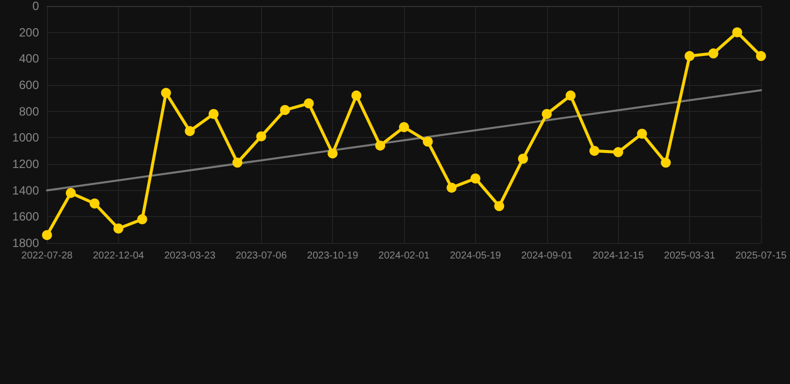  I want to click on x-tick-label: 2024-09-01, so click(547, 256).